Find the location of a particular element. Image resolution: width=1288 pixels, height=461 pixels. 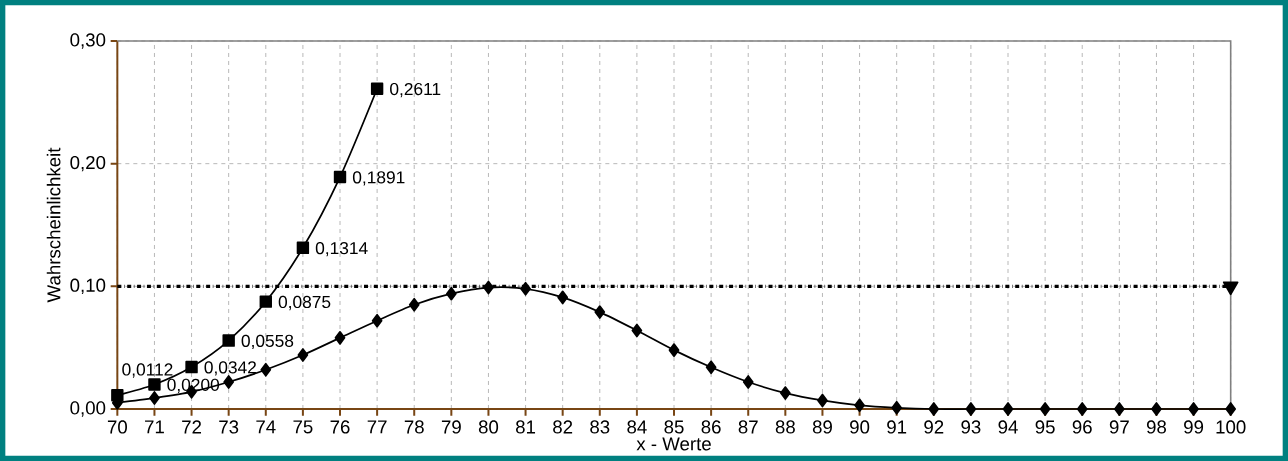

x-tick-label: 82 is located at coordinates (563, 427).